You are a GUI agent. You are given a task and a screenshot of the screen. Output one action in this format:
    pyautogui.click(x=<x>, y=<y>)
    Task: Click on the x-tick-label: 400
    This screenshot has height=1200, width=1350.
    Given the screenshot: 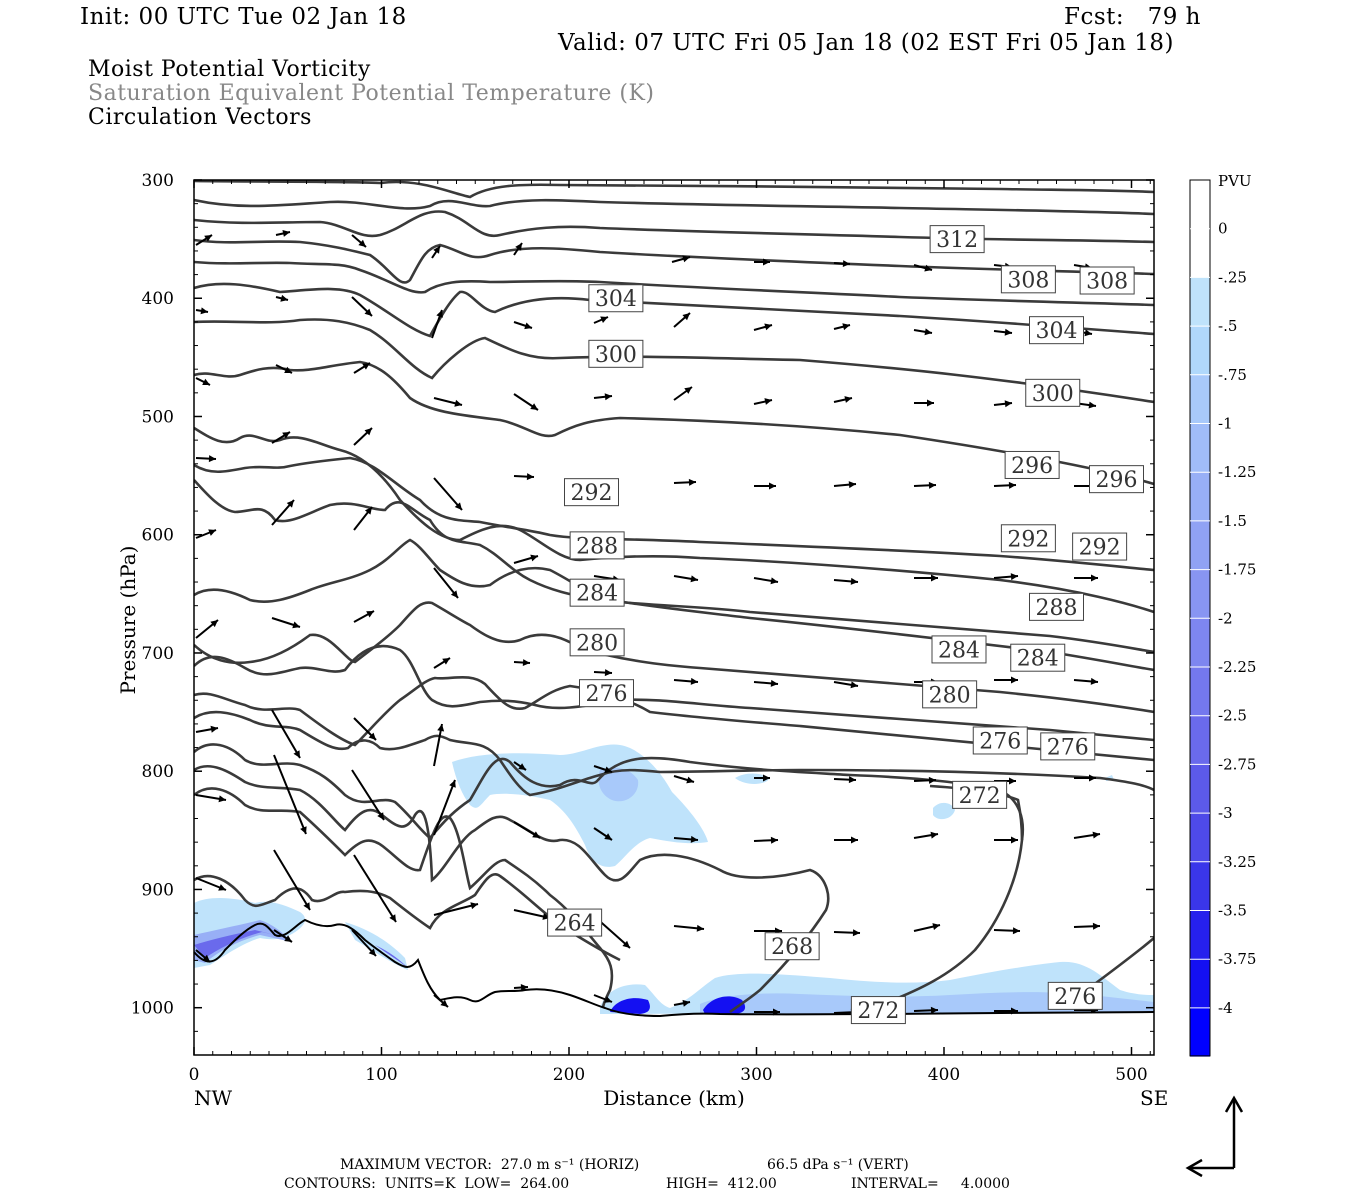 What is the action you would take?
    pyautogui.click(x=944, y=1075)
    